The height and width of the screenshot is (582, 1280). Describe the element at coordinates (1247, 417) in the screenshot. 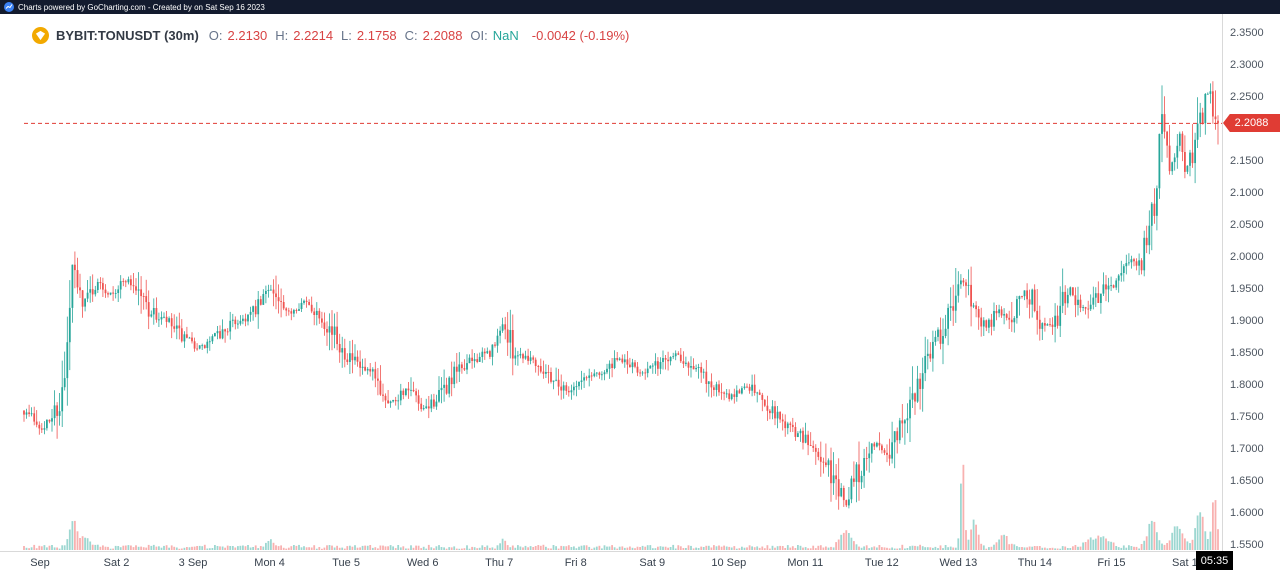

I see `y-axis-label: 1.7500` at that location.